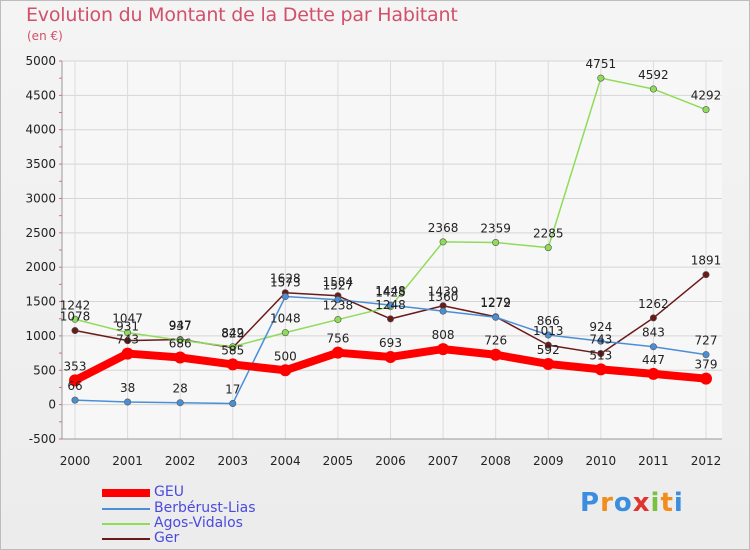 The width and height of the screenshot is (750, 550). Describe the element at coordinates (443, 461) in the screenshot. I see `x-tick-label: 2007` at that location.